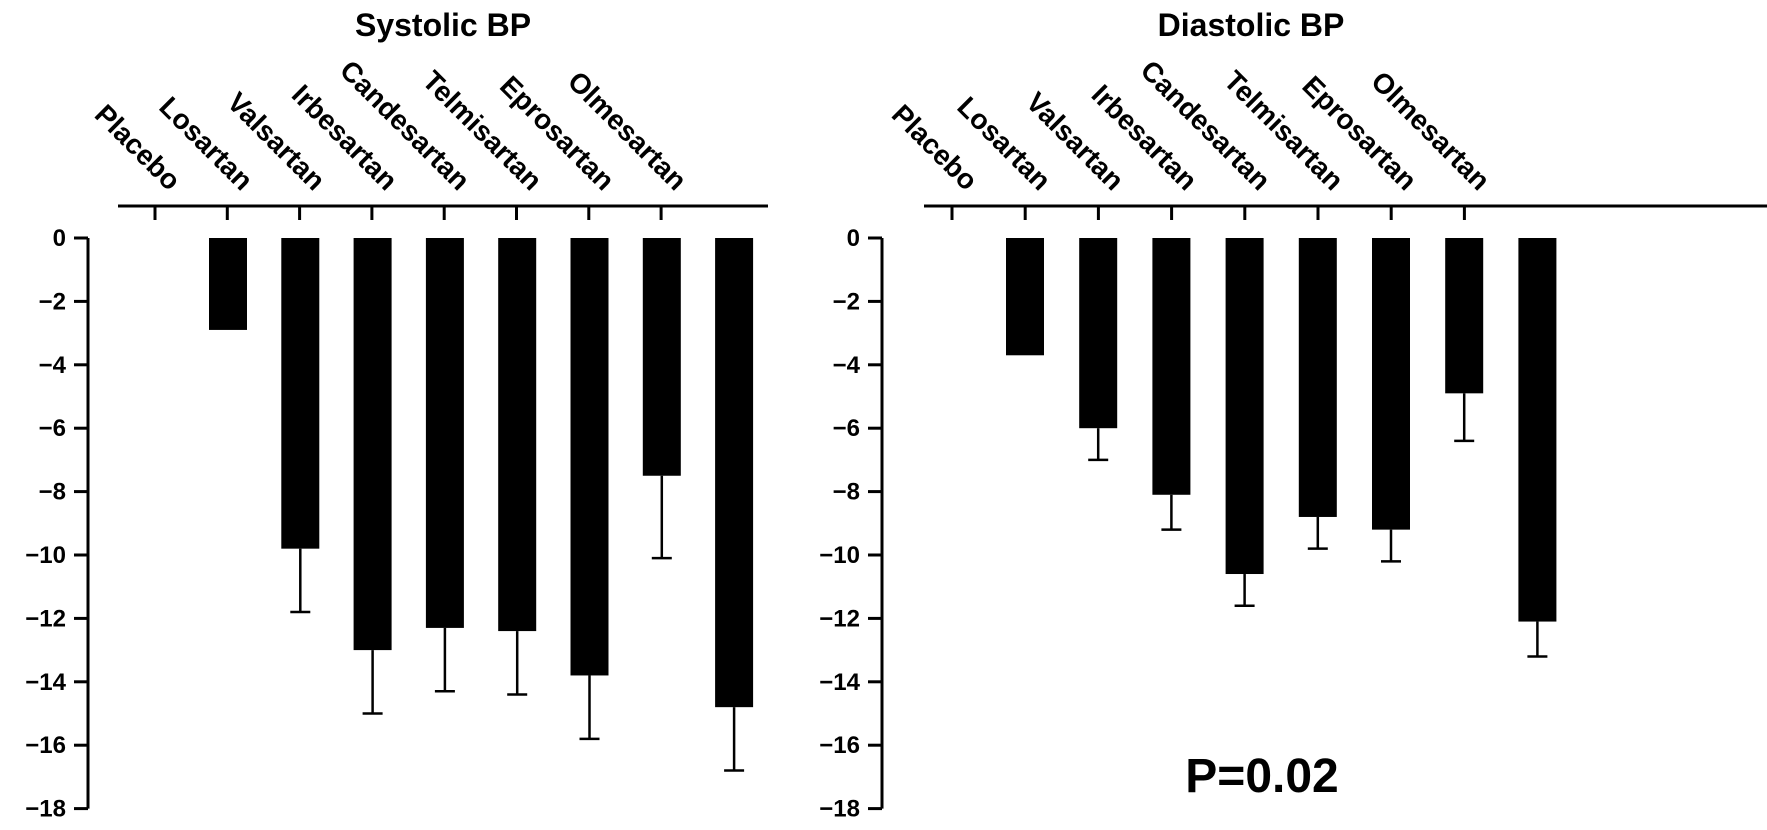 The width and height of the screenshot is (1767, 830). Describe the element at coordinates (1251, 25) in the screenshot. I see `chart-title: Diastolic BP` at that location.